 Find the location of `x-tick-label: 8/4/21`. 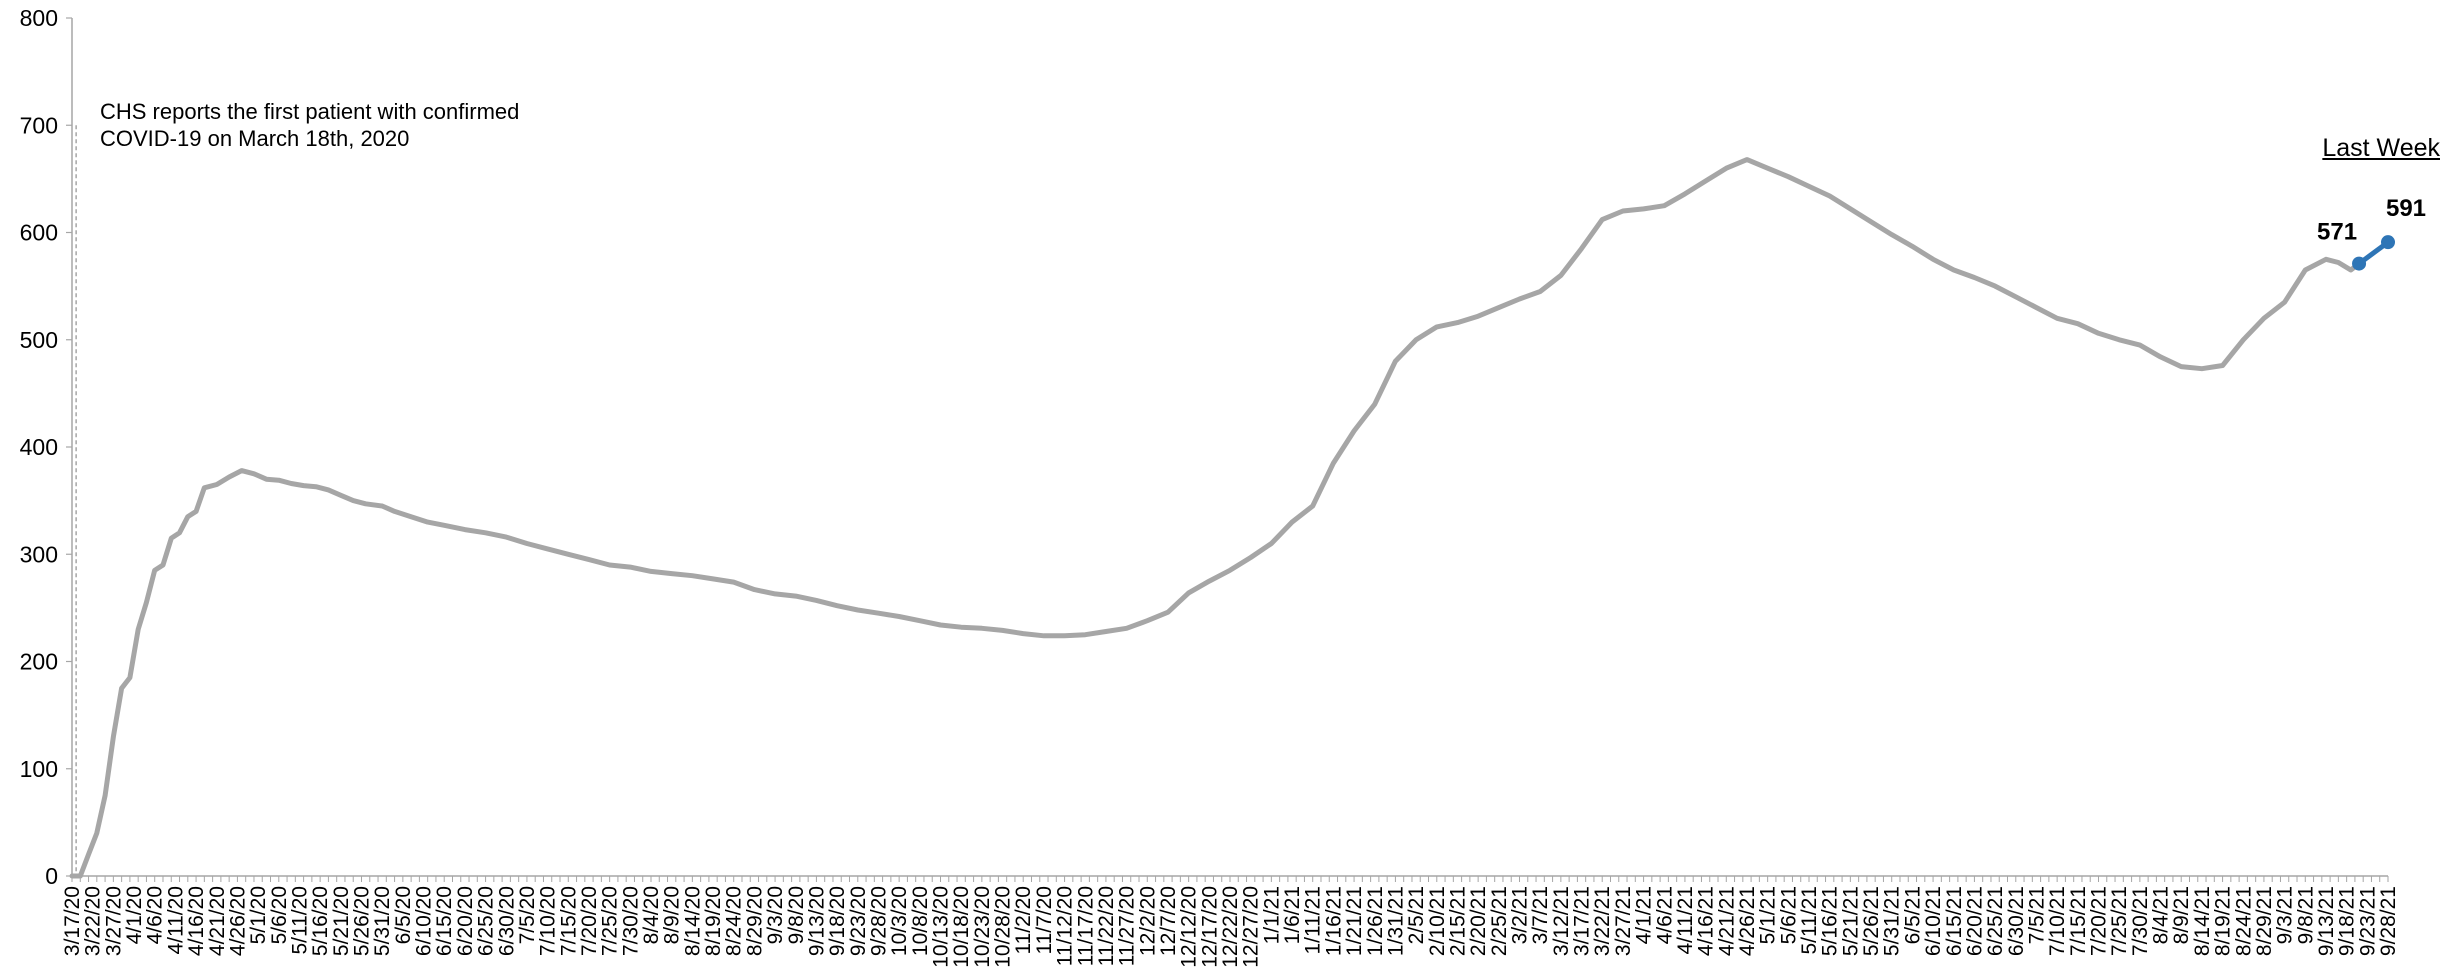

x-tick-label: 8/4/21 is located at coordinates (2161, 915).